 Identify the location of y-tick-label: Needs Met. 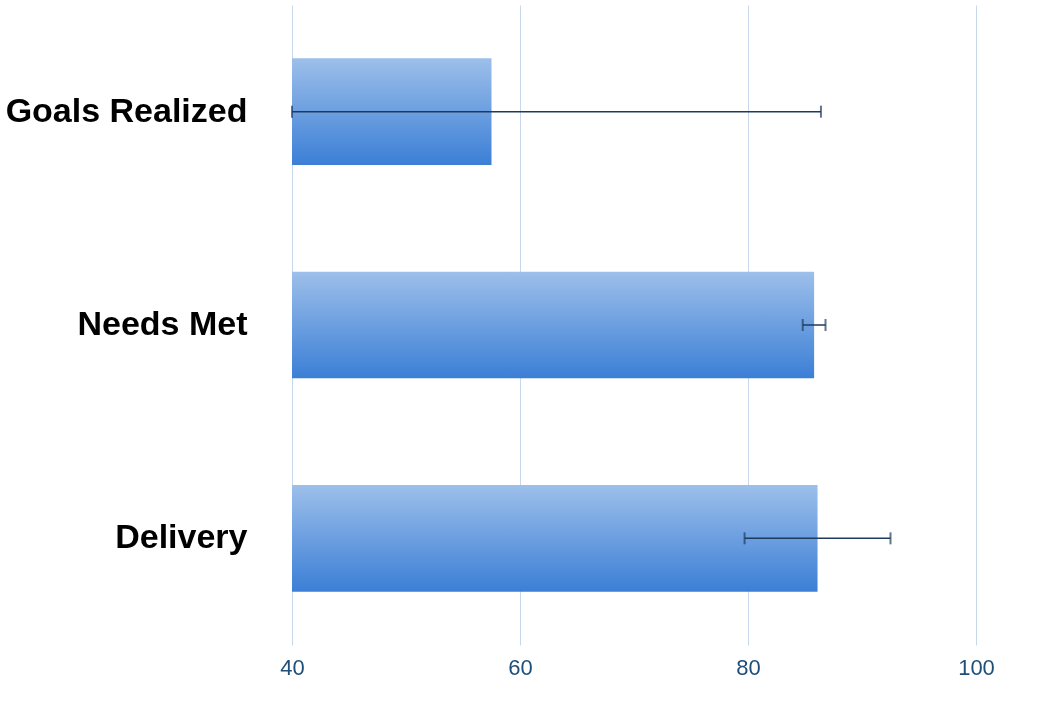
(162, 323).